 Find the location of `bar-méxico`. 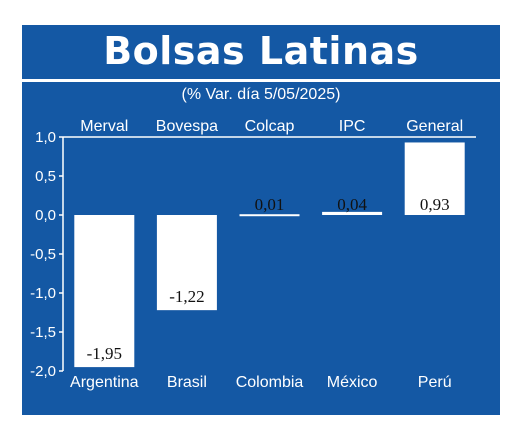

bar-méxico is located at coordinates (352, 213).